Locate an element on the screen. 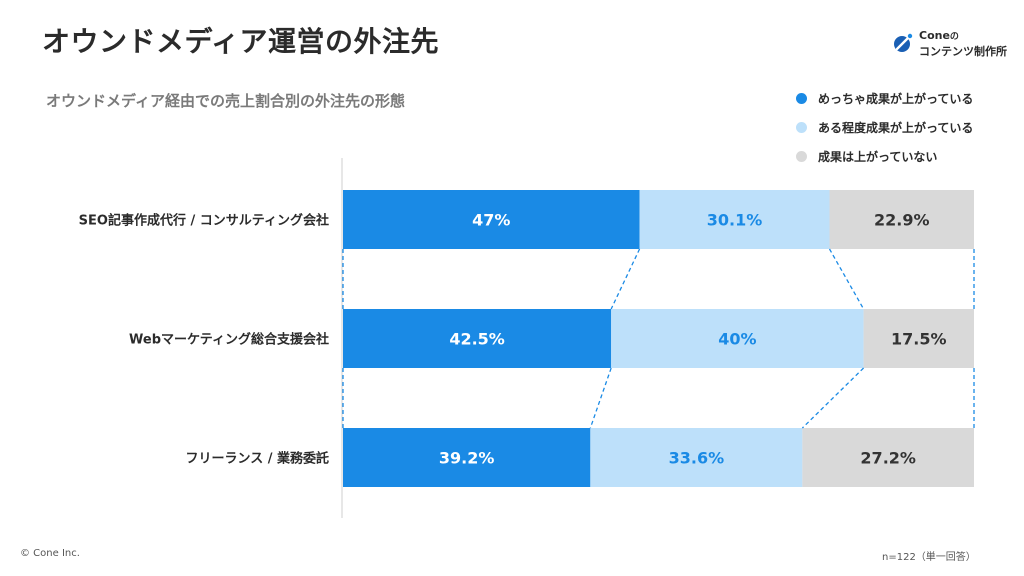  legend-label: ある程度成果が上がっている is located at coordinates (896, 127).